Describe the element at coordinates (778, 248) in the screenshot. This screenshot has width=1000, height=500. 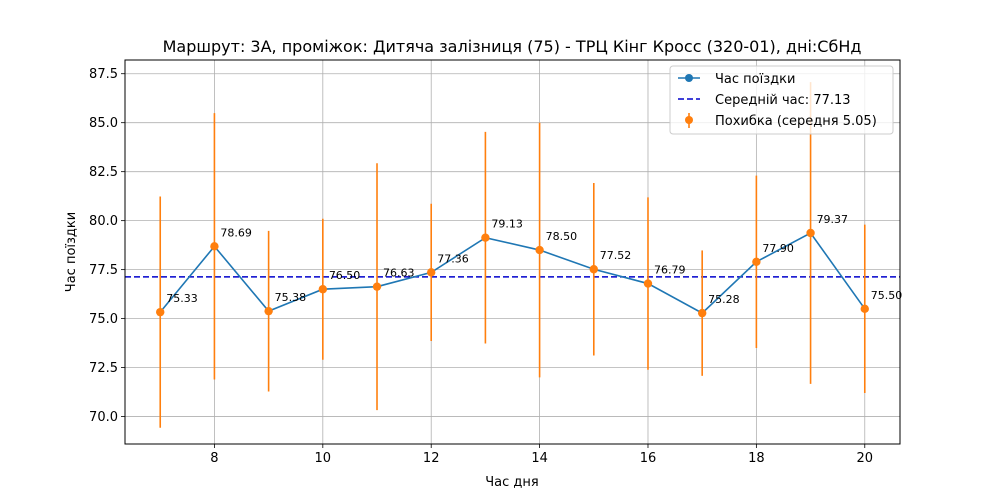
I see `data-label: 77.90` at that location.